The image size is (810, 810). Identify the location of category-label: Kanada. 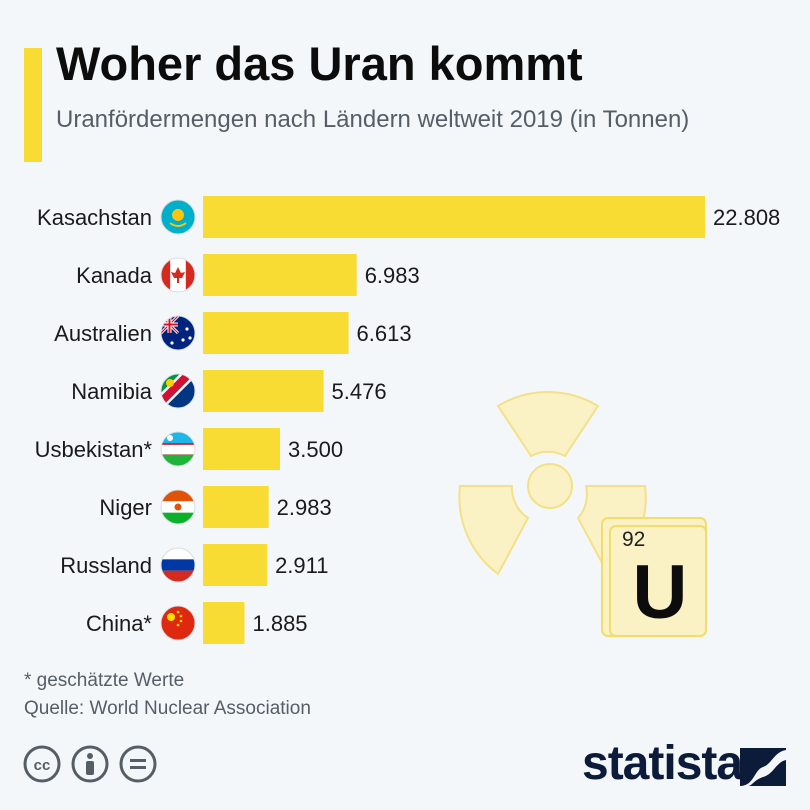
(114, 275).